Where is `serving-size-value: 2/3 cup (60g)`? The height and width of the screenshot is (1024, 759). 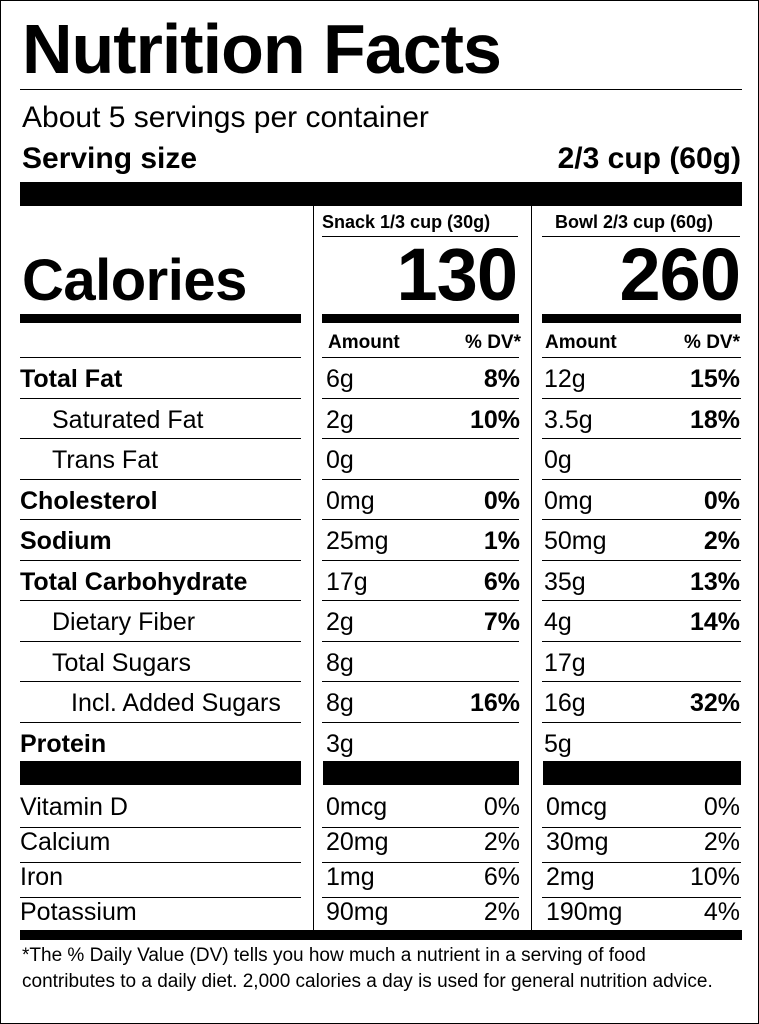
serving-size-value: 2/3 cup (60g) is located at coordinates (649, 158).